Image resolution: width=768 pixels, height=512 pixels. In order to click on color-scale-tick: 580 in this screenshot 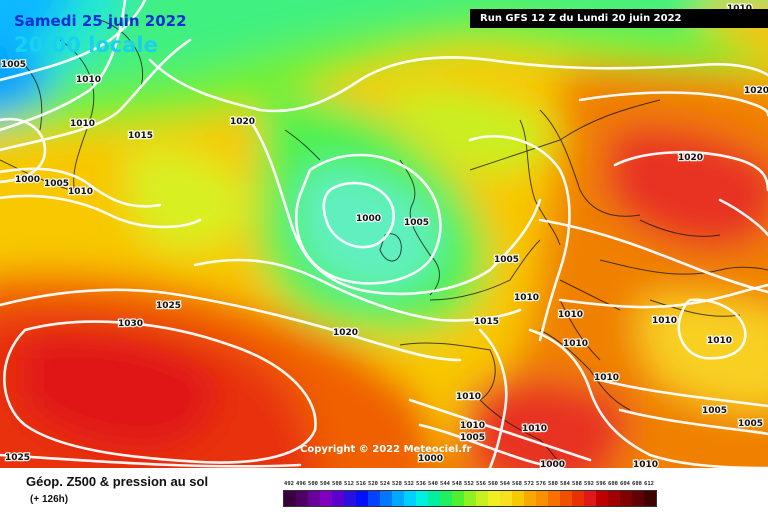, I will do `click(553, 484)`.